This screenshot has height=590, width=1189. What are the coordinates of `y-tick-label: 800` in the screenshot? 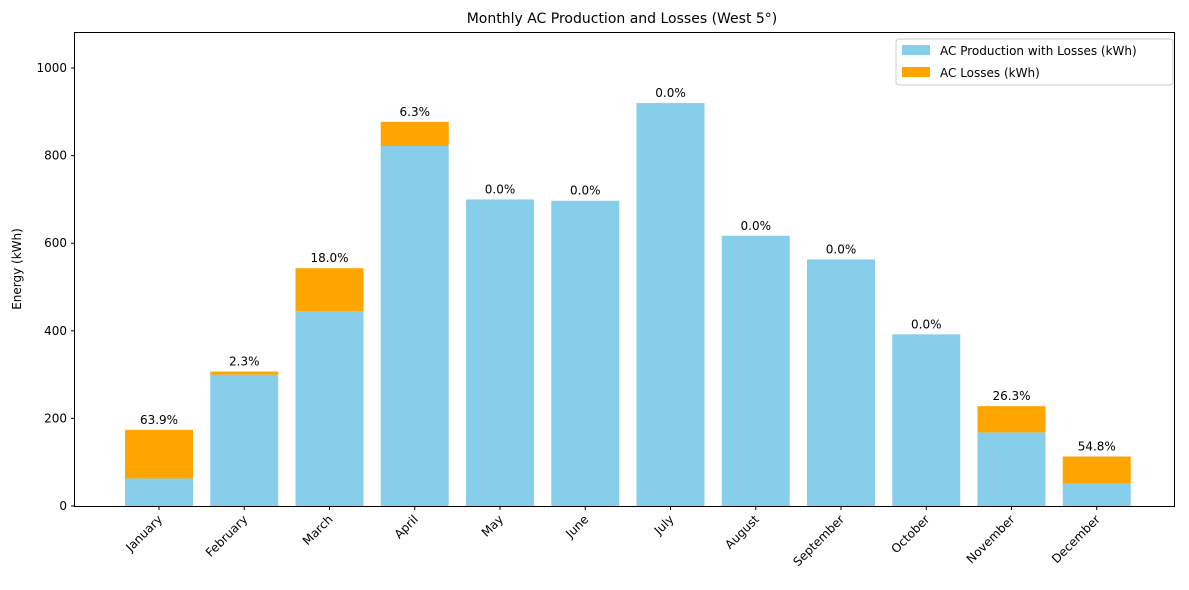 It's located at (55, 156).